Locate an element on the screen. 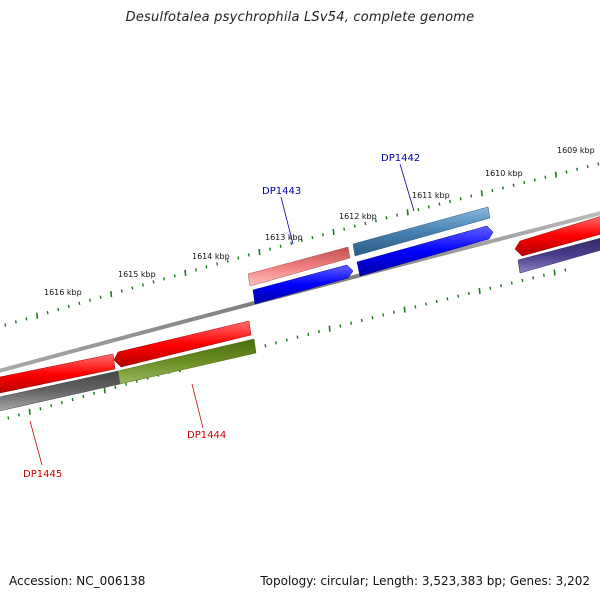 Image resolution: width=600 pixels, height=600 pixels. tick-label-1615: 1615 kbp is located at coordinates (137, 274).